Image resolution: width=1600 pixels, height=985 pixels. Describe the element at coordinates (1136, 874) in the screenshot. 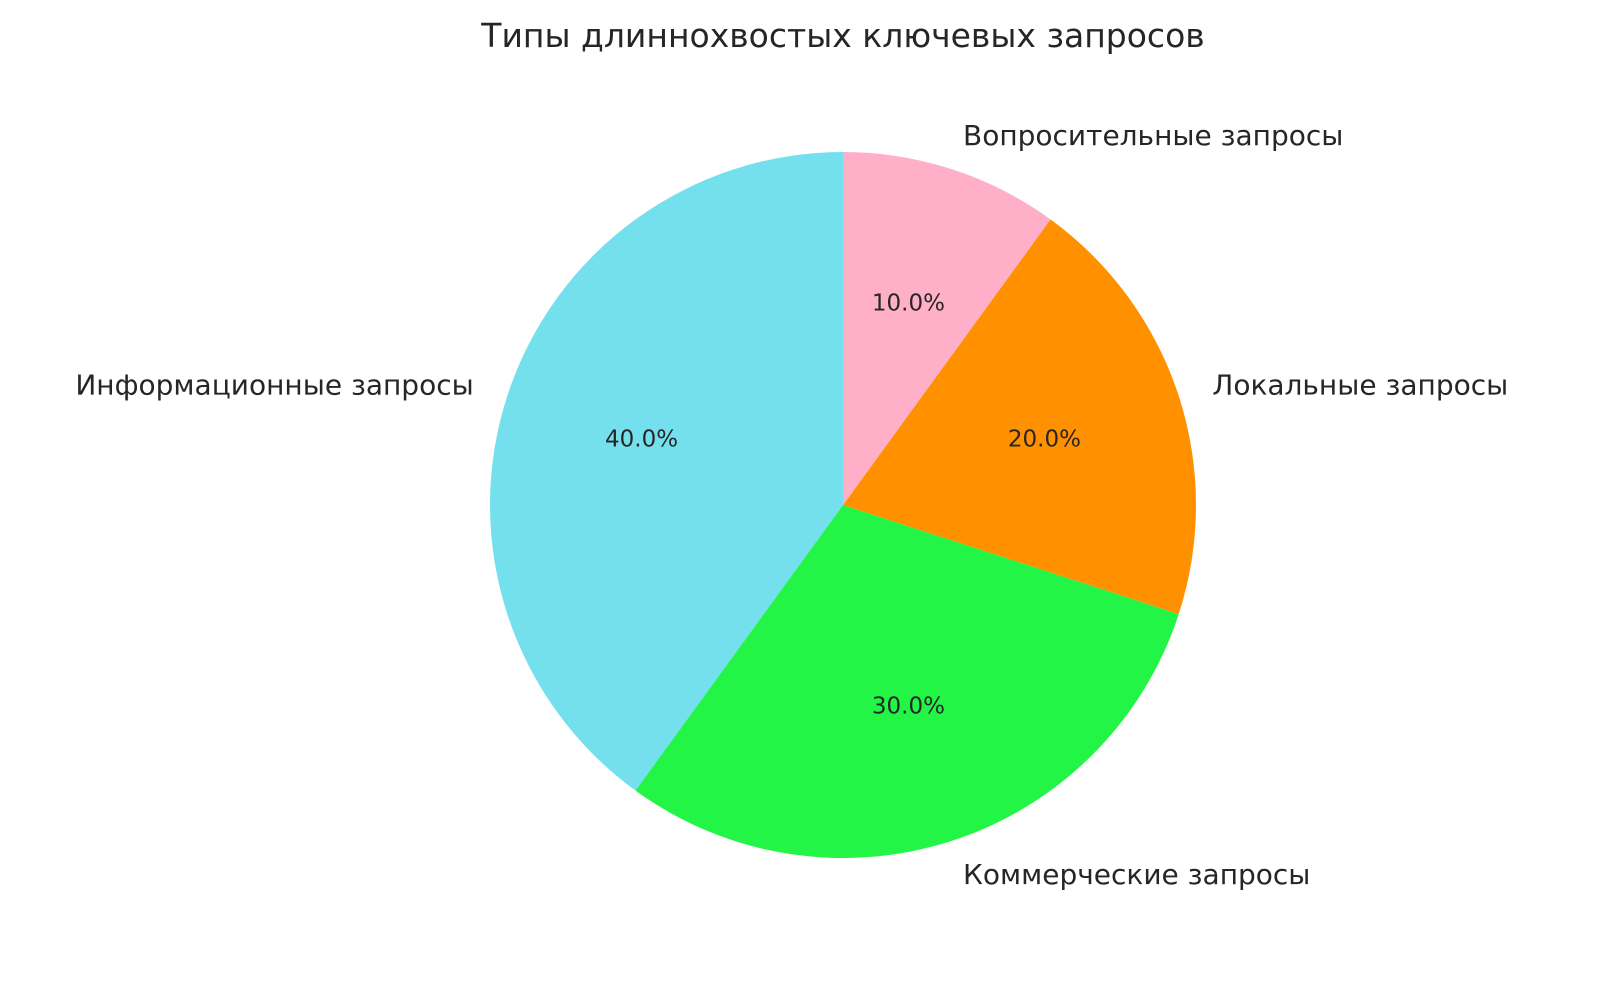

I see `slice-label-2: Коммерческие запросы` at that location.